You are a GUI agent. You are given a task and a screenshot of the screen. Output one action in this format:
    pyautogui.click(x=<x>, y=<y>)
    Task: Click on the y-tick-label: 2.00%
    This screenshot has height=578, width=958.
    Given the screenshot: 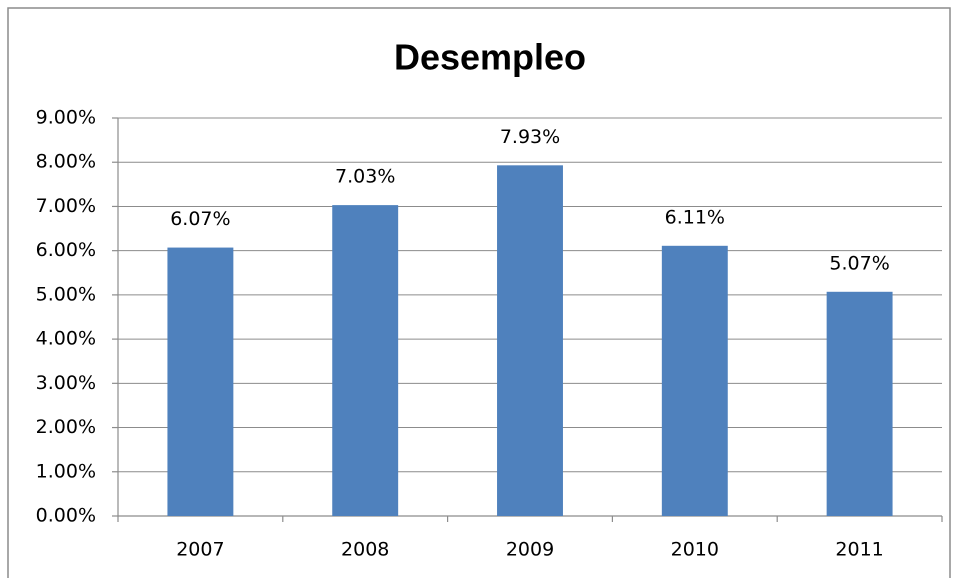 What is the action you would take?
    pyautogui.click(x=66, y=427)
    